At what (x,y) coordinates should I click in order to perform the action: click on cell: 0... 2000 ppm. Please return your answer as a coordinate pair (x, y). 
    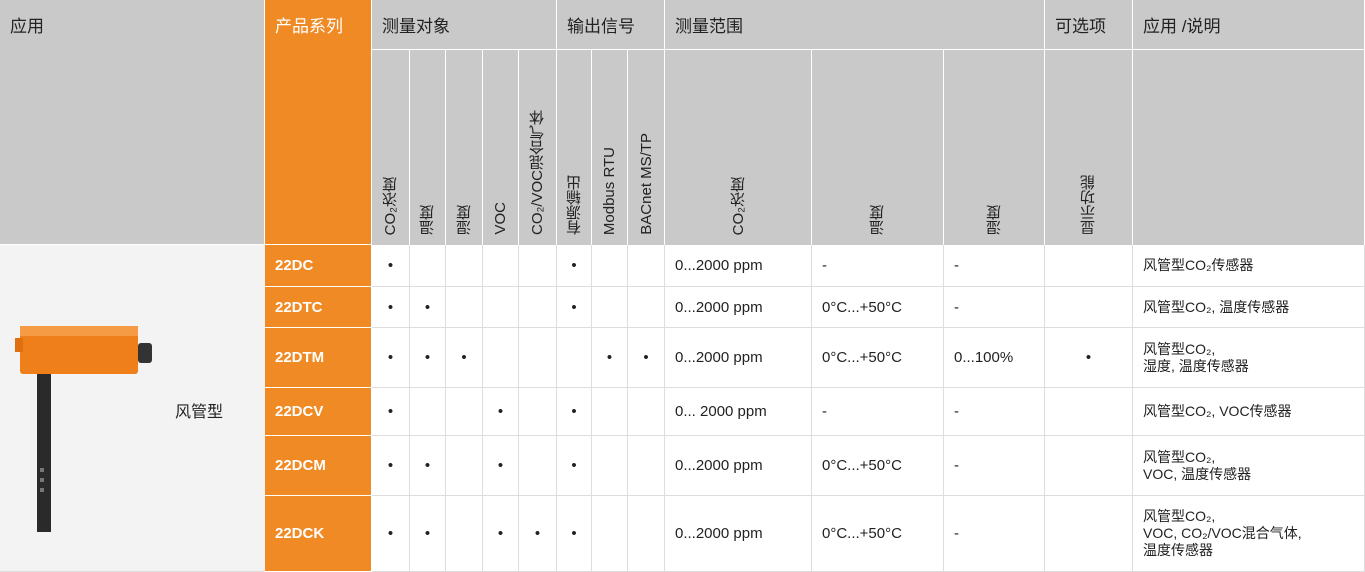
    Looking at the image, I should click on (738, 412).